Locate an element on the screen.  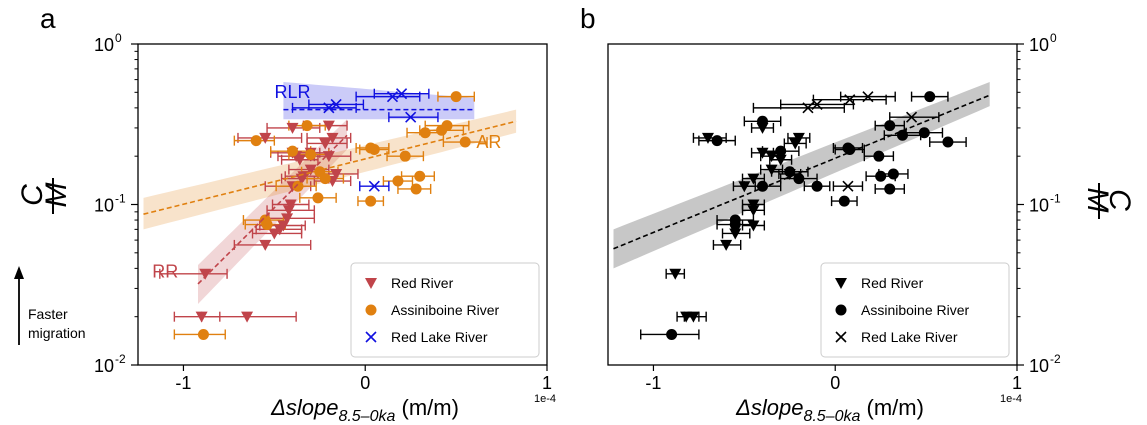
panel-a-xlabel: Δslope8.5–0ka (m/m) is located at coordinates (364, 410).